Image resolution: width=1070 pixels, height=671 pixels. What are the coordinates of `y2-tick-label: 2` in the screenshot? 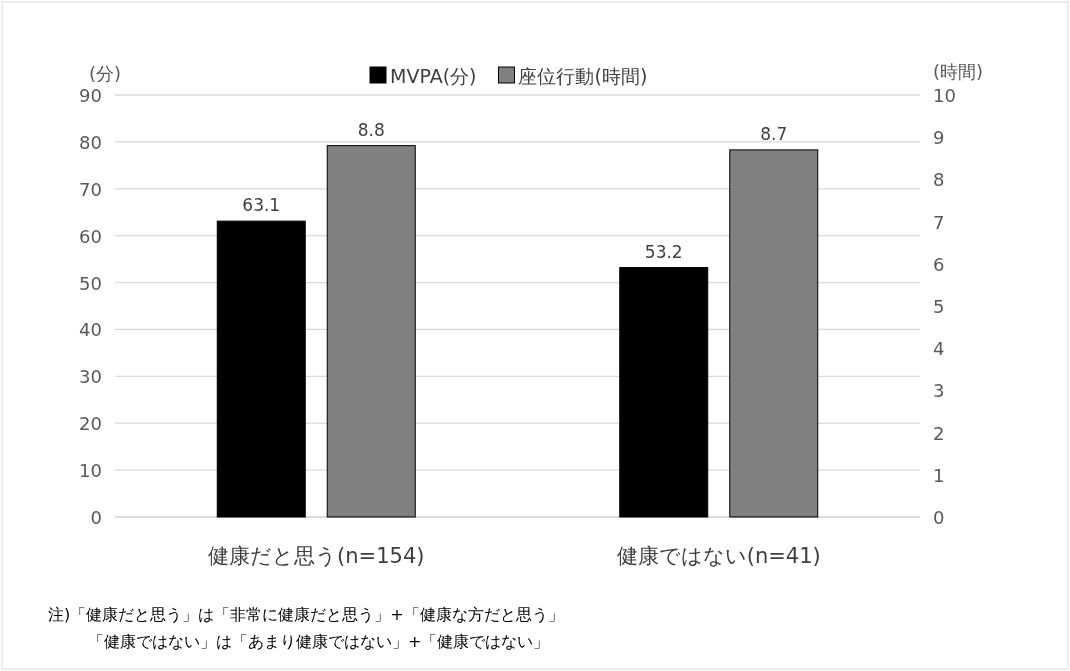 It's located at (939, 433).